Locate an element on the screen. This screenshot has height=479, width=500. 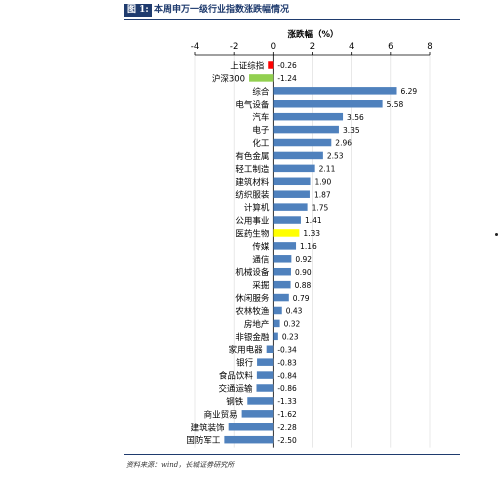
category-label-28: 建筑装饰 is located at coordinates (208, 427).